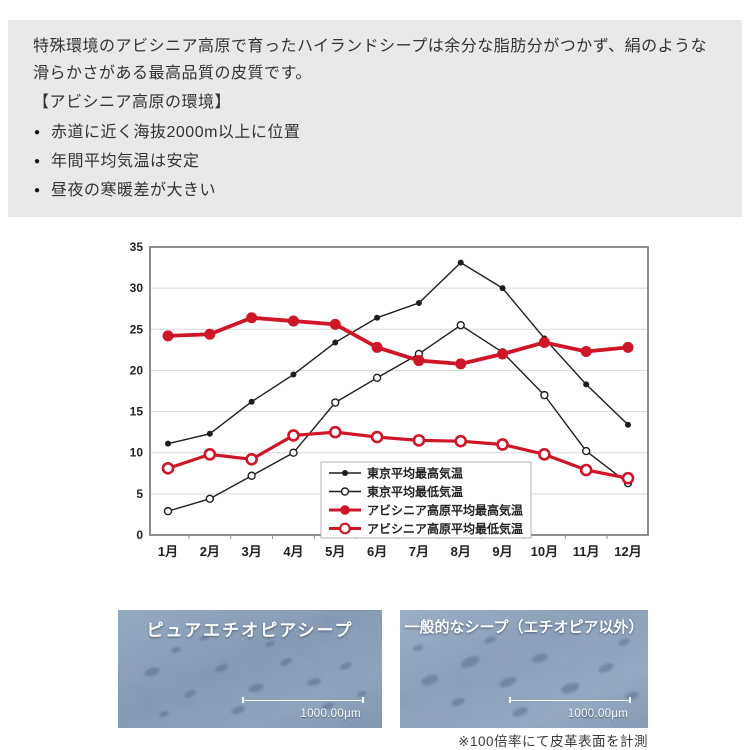 Image resolution: width=750 pixels, height=750 pixels. What do you see at coordinates (377, 551) in the screenshot?
I see `x-axis-label: 6月` at bounding box center [377, 551].